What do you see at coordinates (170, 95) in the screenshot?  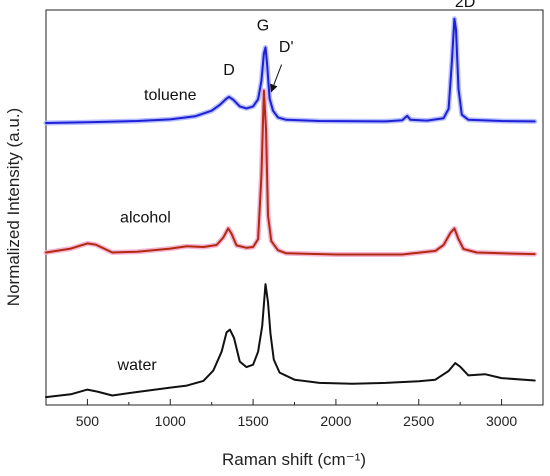 I see `series-label-toluene: toluene` at bounding box center [170, 95].